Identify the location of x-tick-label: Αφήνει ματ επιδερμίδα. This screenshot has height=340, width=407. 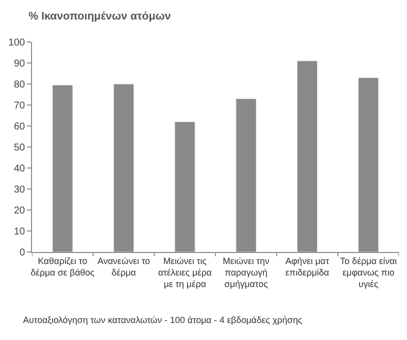
(307, 267).